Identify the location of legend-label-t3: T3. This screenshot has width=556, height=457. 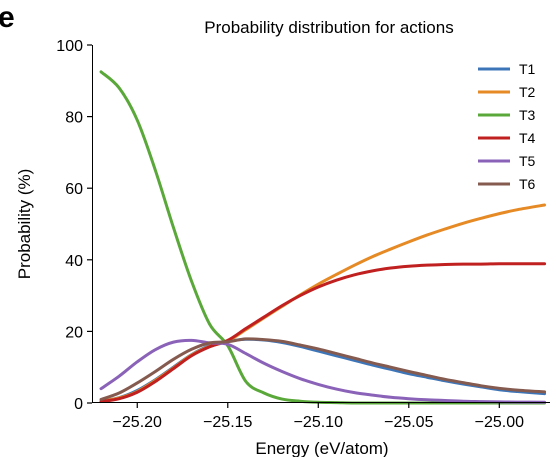
(527, 115).